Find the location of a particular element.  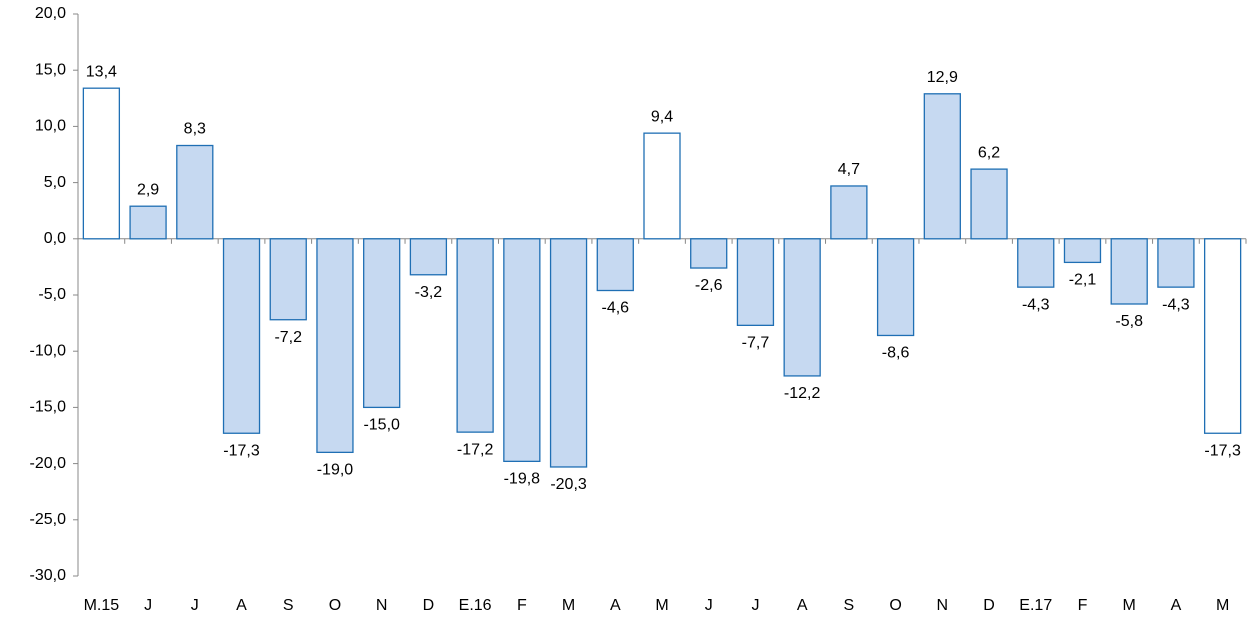

value-label: 12,9 is located at coordinates (942, 77).